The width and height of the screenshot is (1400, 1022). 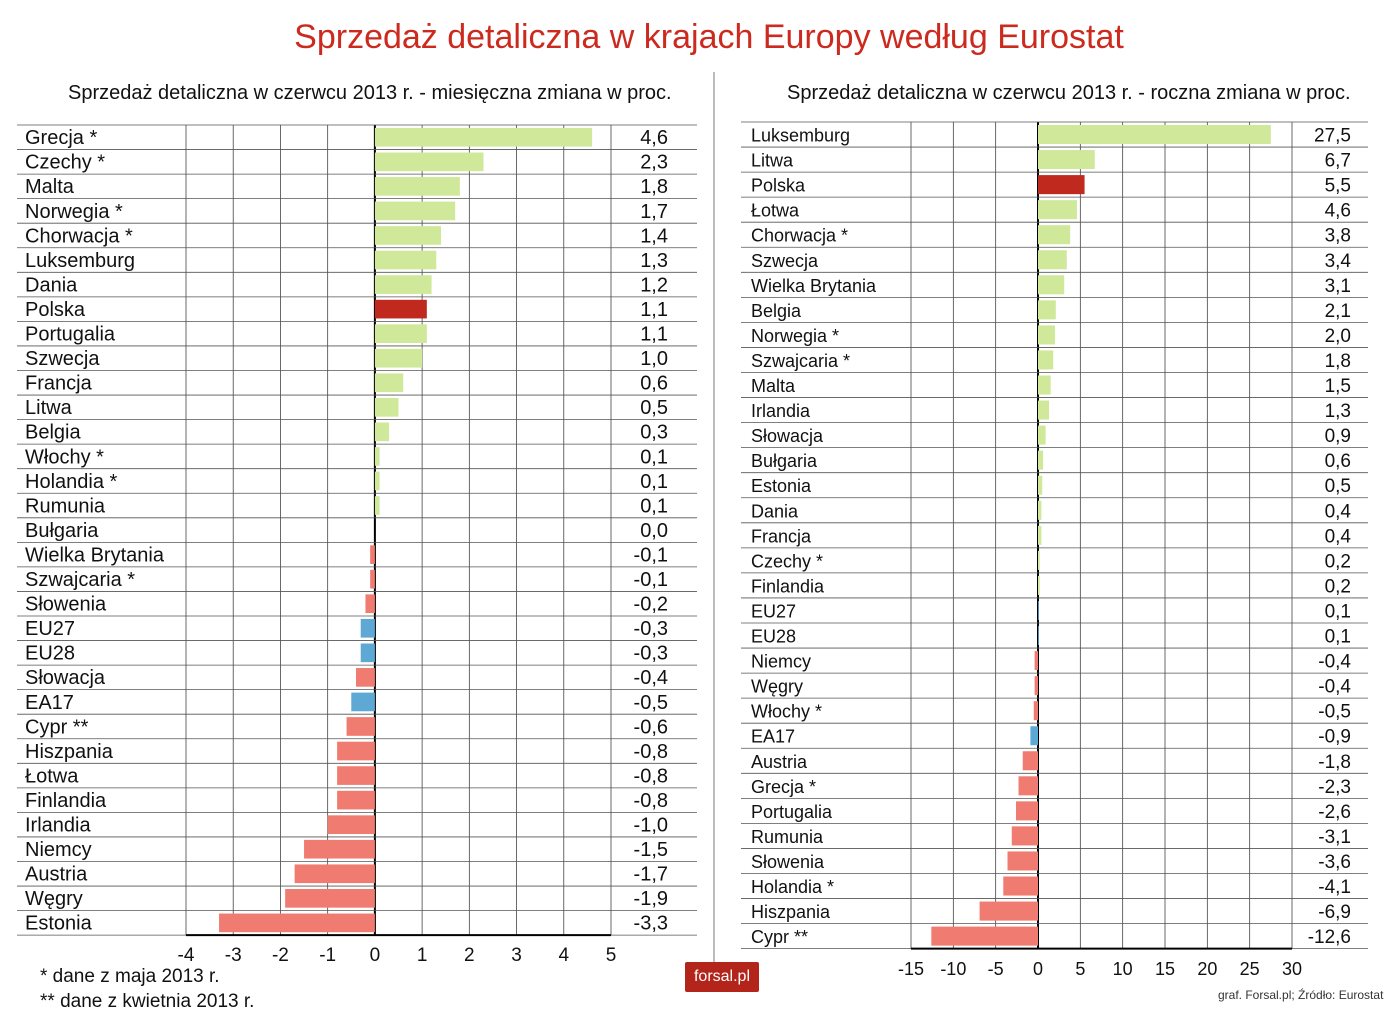 What do you see at coordinates (996, 969) in the screenshot?
I see `annual-tick-label: -5` at bounding box center [996, 969].